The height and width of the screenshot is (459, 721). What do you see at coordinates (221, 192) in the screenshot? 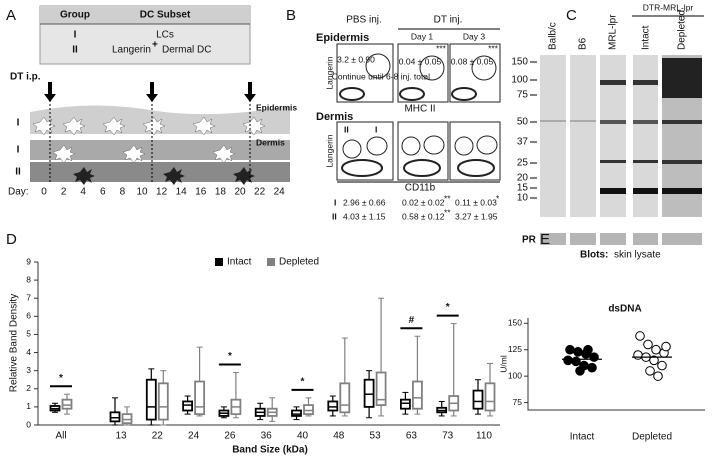
I see `day-tick: 18` at bounding box center [221, 192].